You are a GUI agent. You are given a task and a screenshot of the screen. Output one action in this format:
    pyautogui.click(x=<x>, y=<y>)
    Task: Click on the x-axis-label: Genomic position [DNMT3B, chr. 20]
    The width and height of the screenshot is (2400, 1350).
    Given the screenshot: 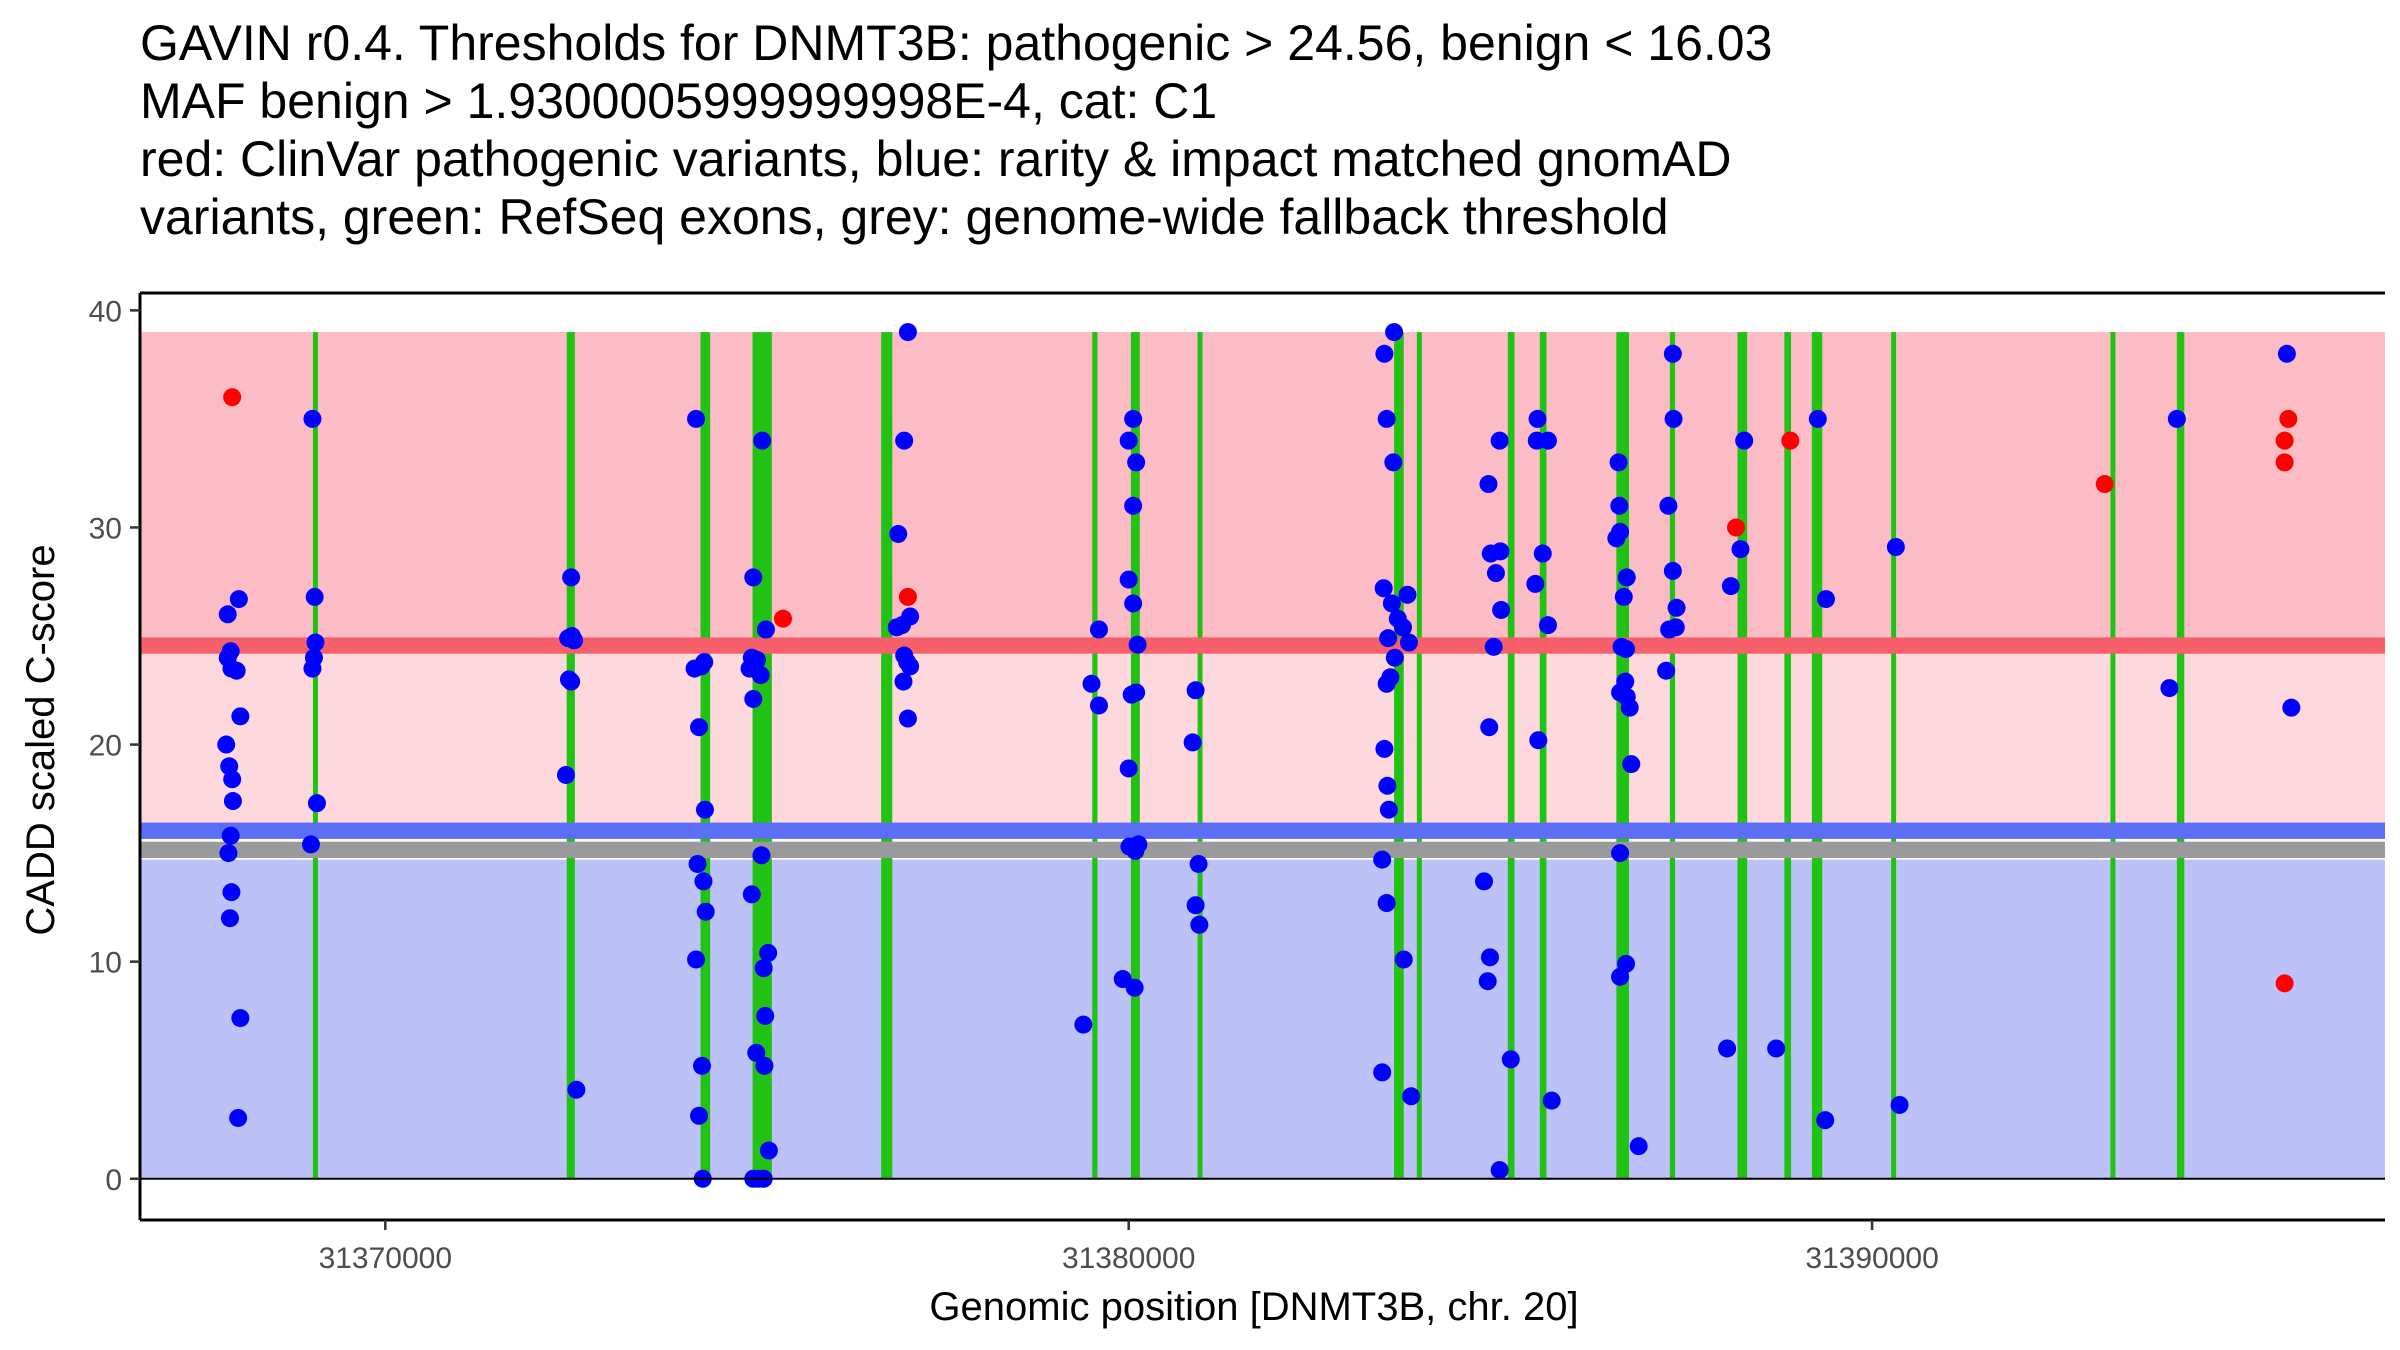 What is the action you would take?
    pyautogui.click(x=1253, y=1307)
    